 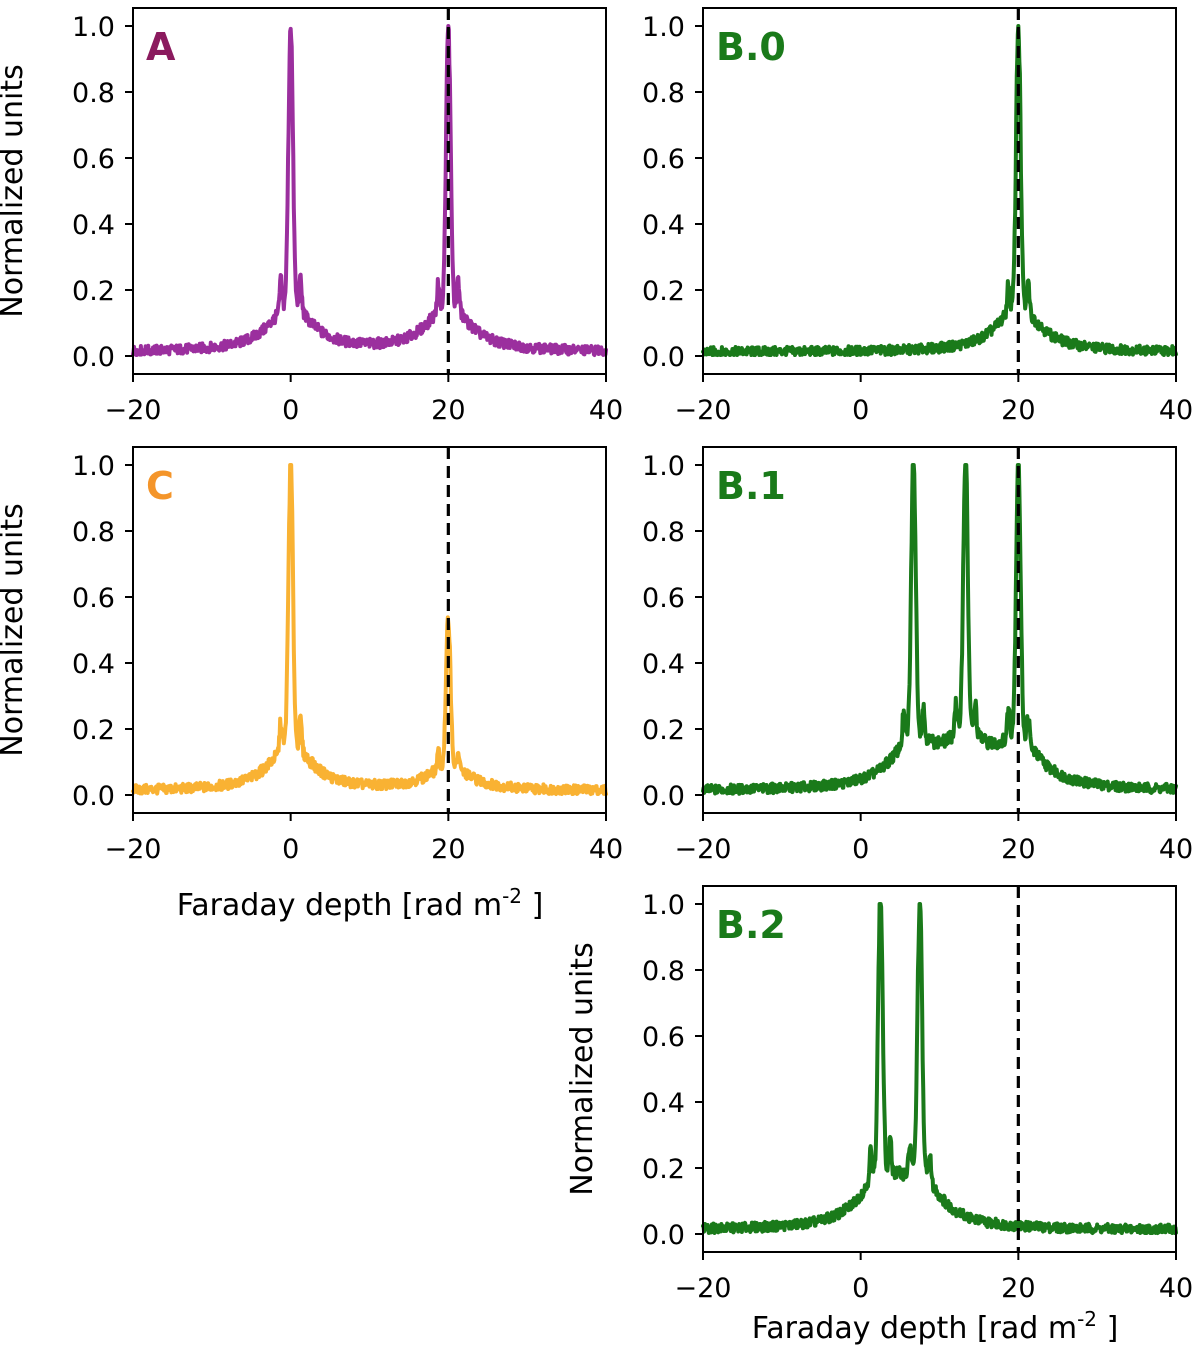 I want to click on series-line-b1, so click(x=939, y=629).